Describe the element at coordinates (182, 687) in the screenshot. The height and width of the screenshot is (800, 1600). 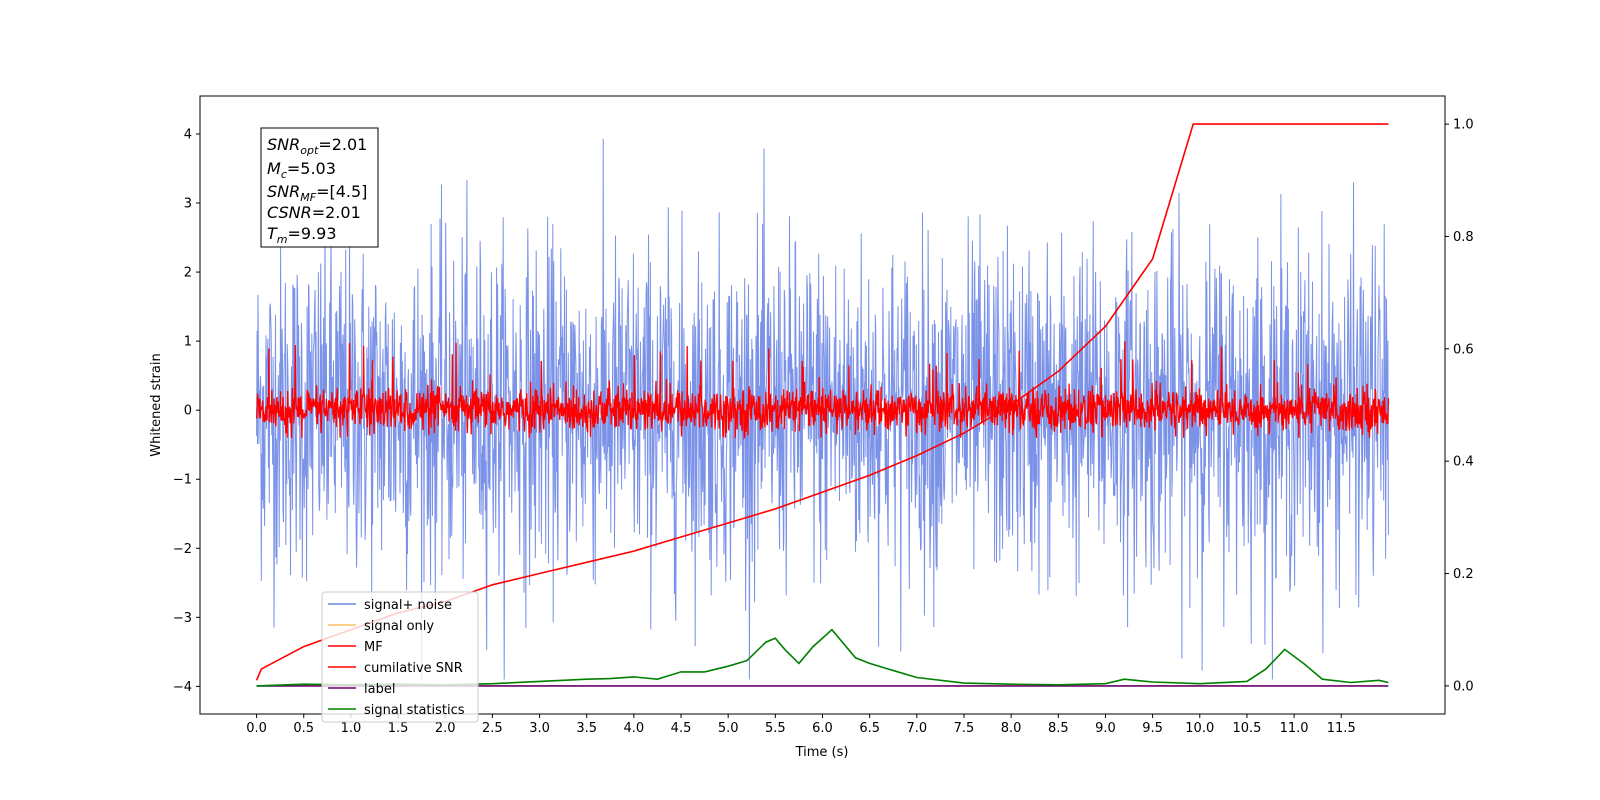
I see `y-left-tick-label: −4` at that location.